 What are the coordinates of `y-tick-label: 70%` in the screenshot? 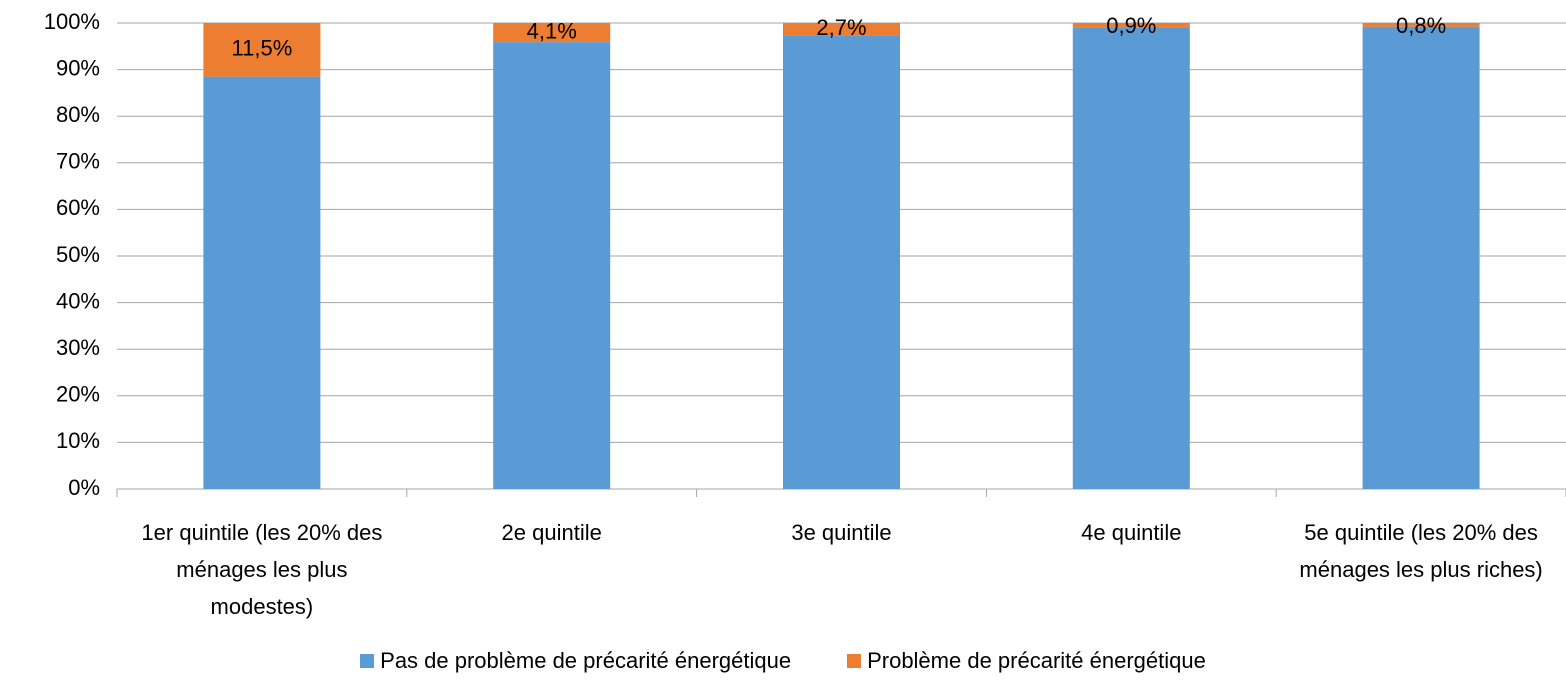 It's located at (78, 161).